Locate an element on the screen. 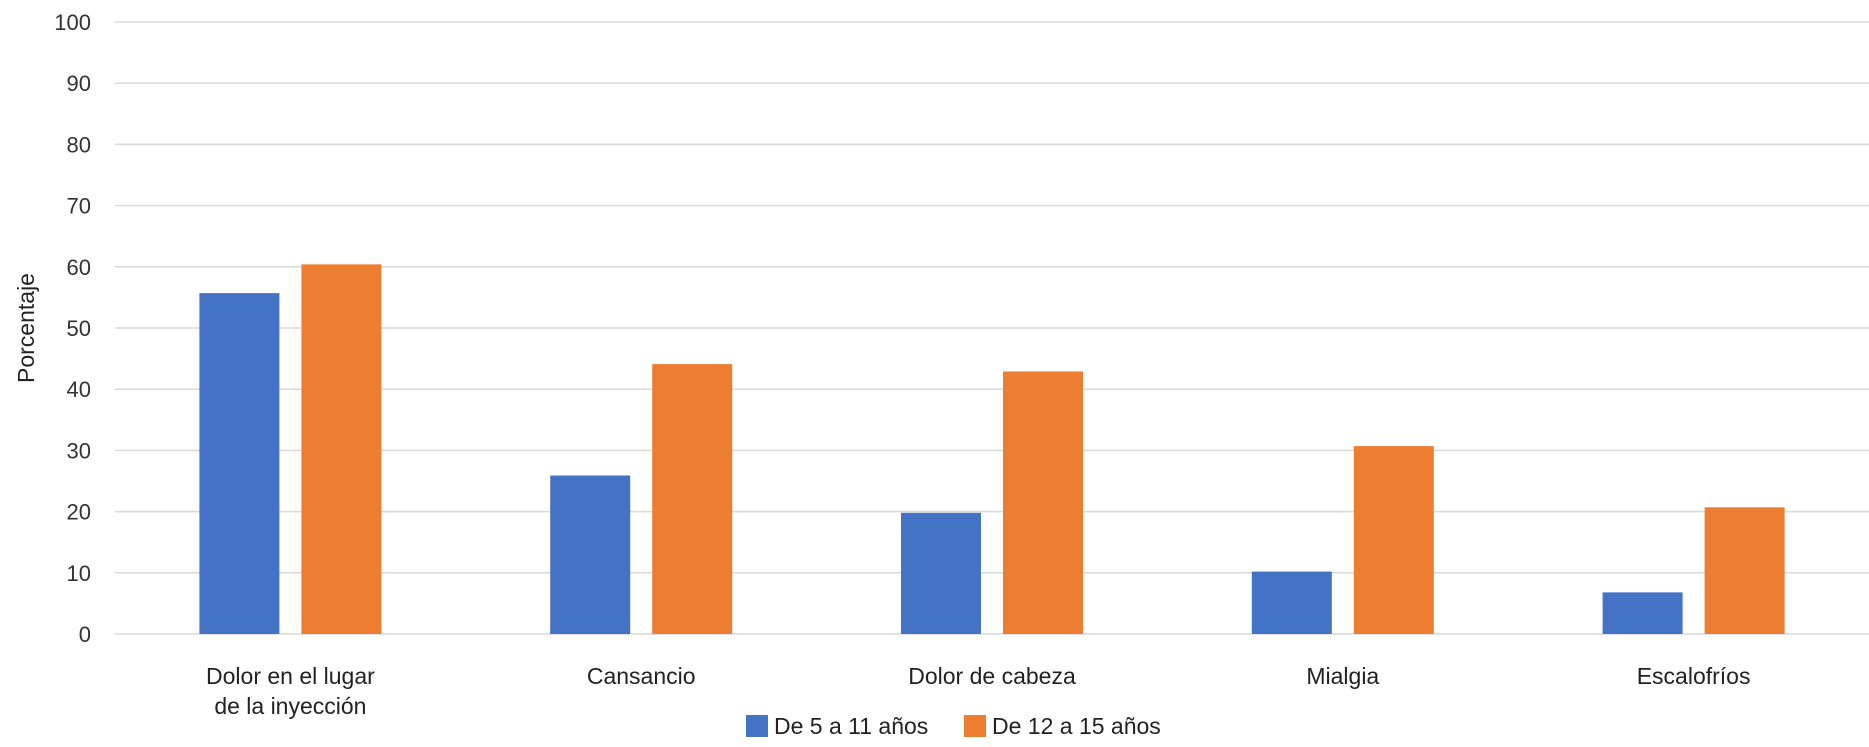 This screenshot has width=1869, height=747. x-category-label: Escalofríos is located at coordinates (1694, 676).